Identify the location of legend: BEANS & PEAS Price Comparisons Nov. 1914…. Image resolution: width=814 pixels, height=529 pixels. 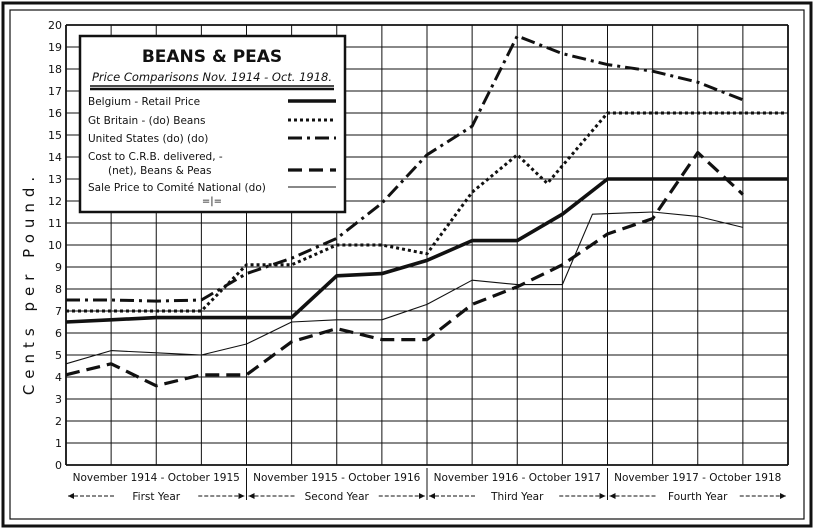
(212, 124).